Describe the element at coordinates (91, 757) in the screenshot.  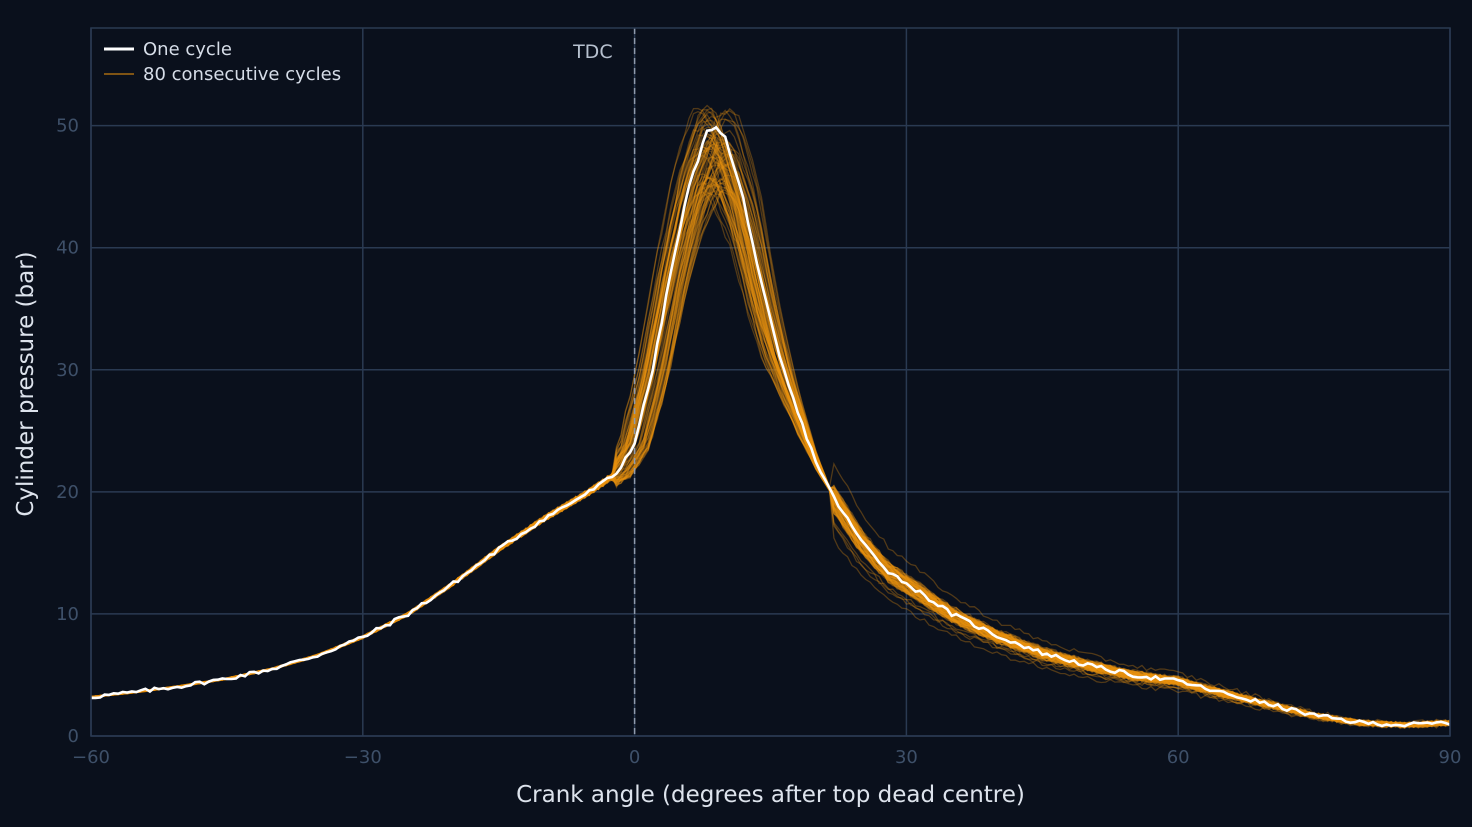
I see `x-tick-label-0: −60` at that location.